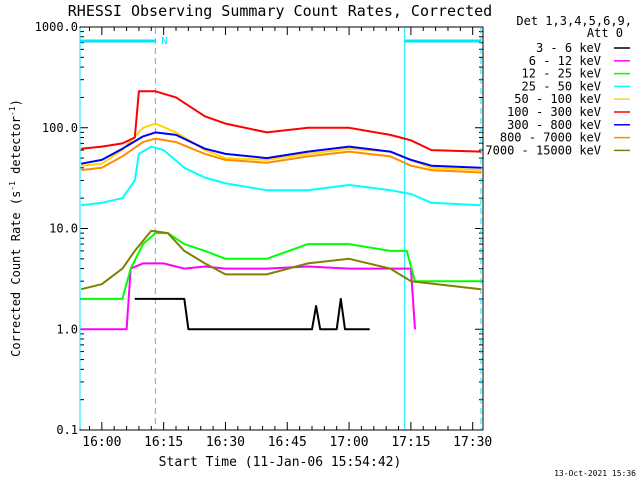 The width and height of the screenshot is (640, 480). I want to click on y-axis-label: Corrected Count Rate (s-1 detector-1), so click(15, 228).